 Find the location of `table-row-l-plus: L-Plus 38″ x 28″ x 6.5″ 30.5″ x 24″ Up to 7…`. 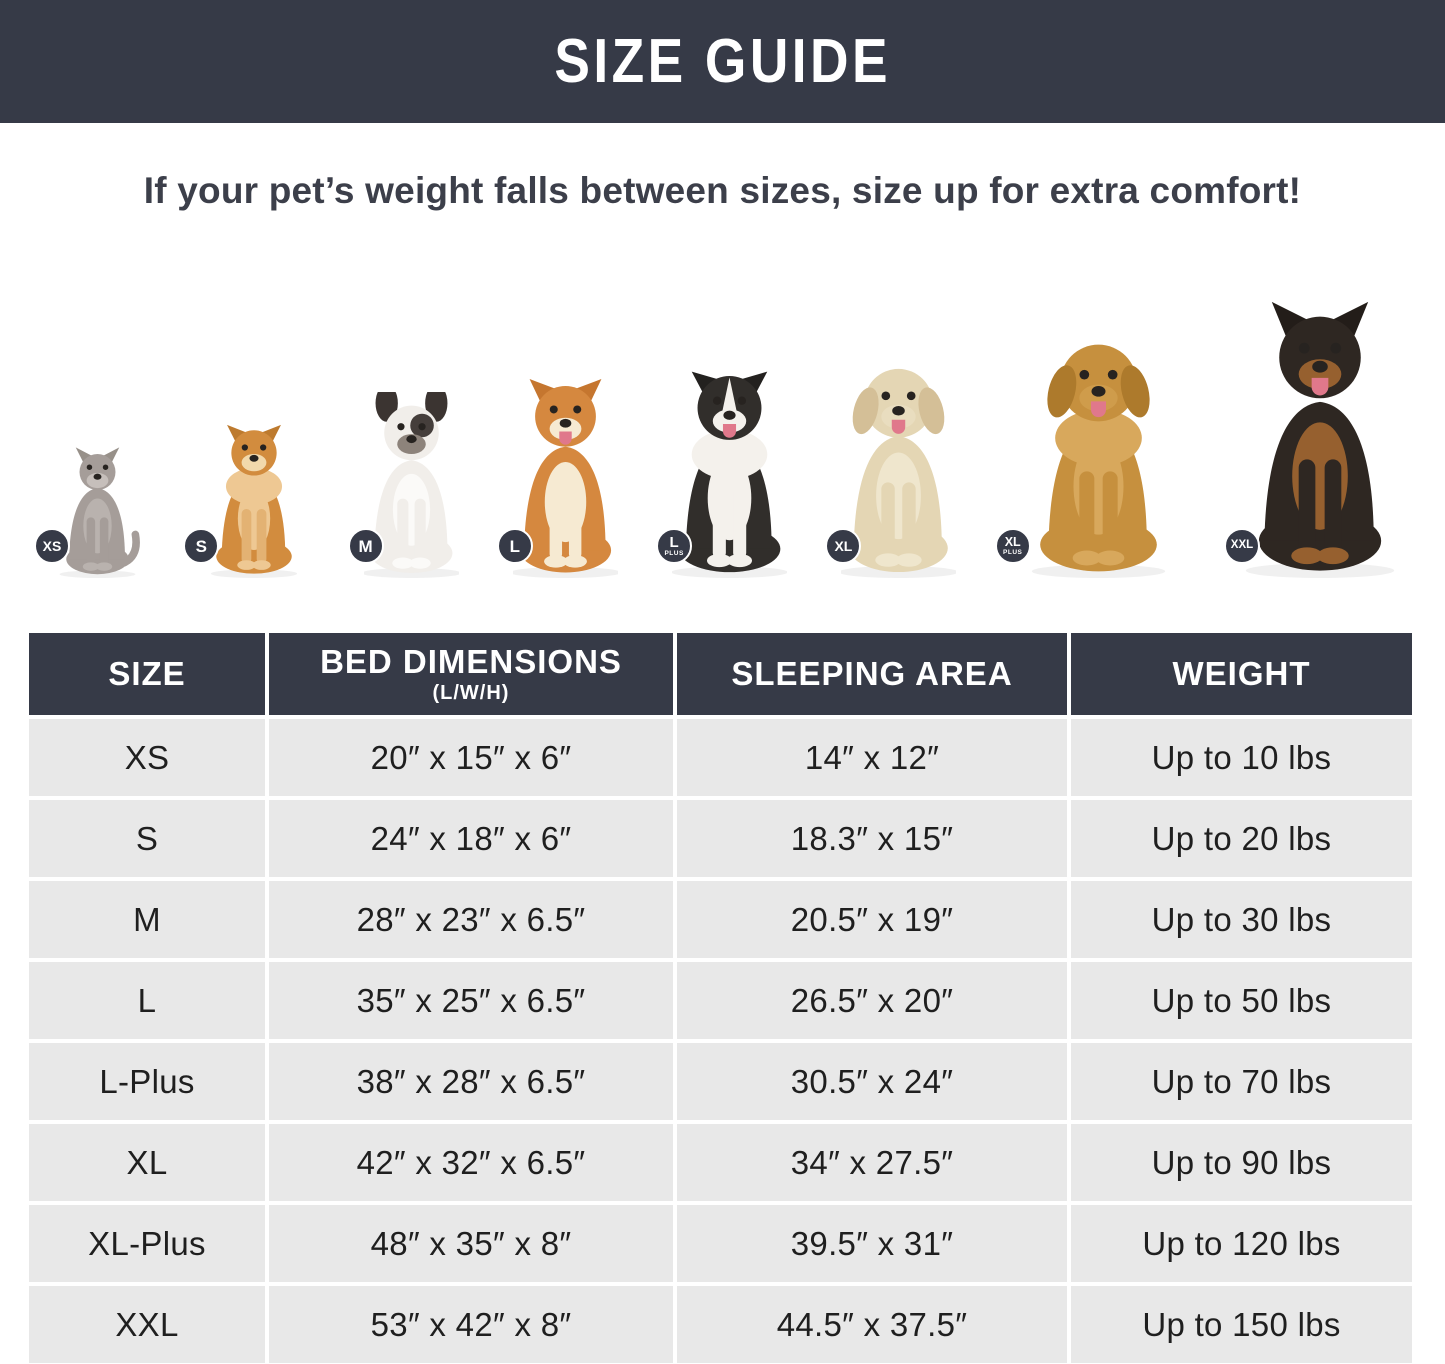

table-row-l-plus: L-Plus 38″ x 28″ x 6.5″ 30.5″ x 24″ Up to 7… is located at coordinates (722, 1081).